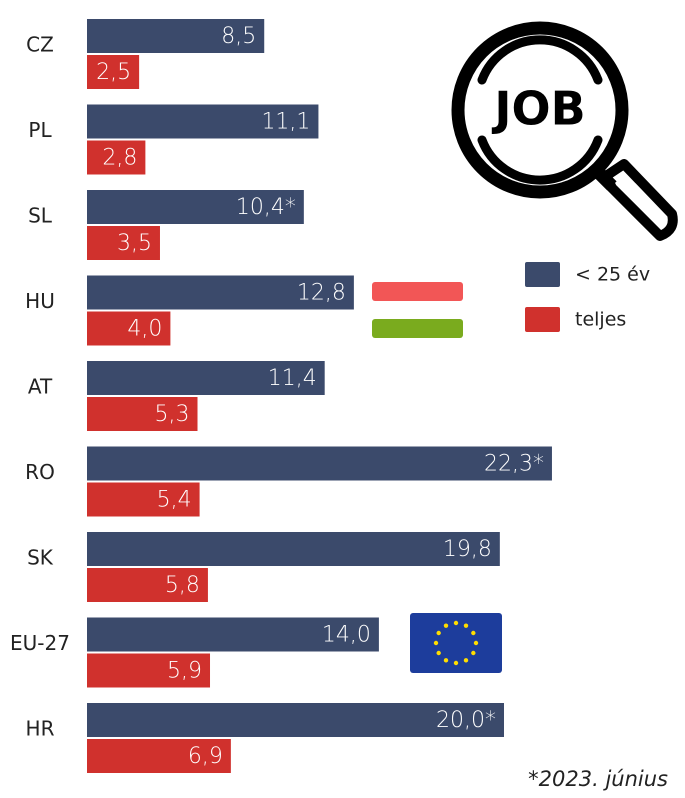 The image size is (685, 798). I want to click on value-label: 8,5, so click(238, 36).